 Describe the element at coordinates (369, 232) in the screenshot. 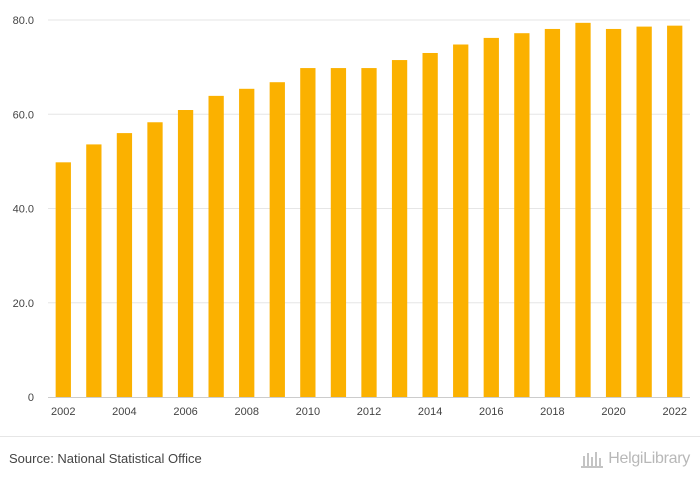

I see `bar-2012` at that location.